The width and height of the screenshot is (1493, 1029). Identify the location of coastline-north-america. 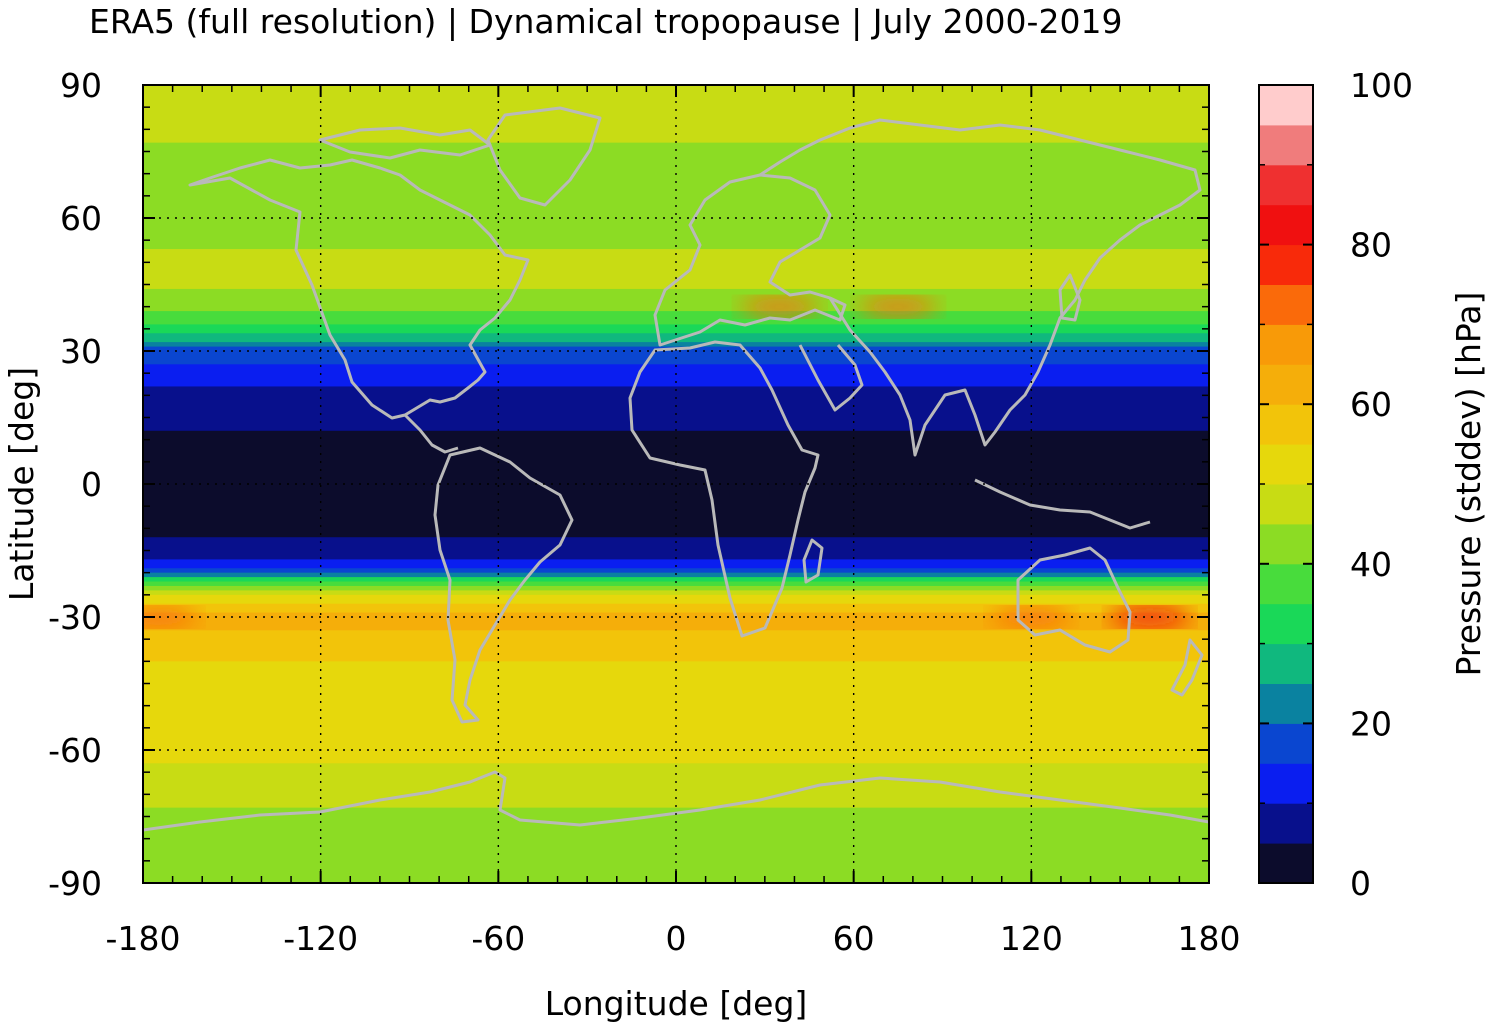
(359, 289).